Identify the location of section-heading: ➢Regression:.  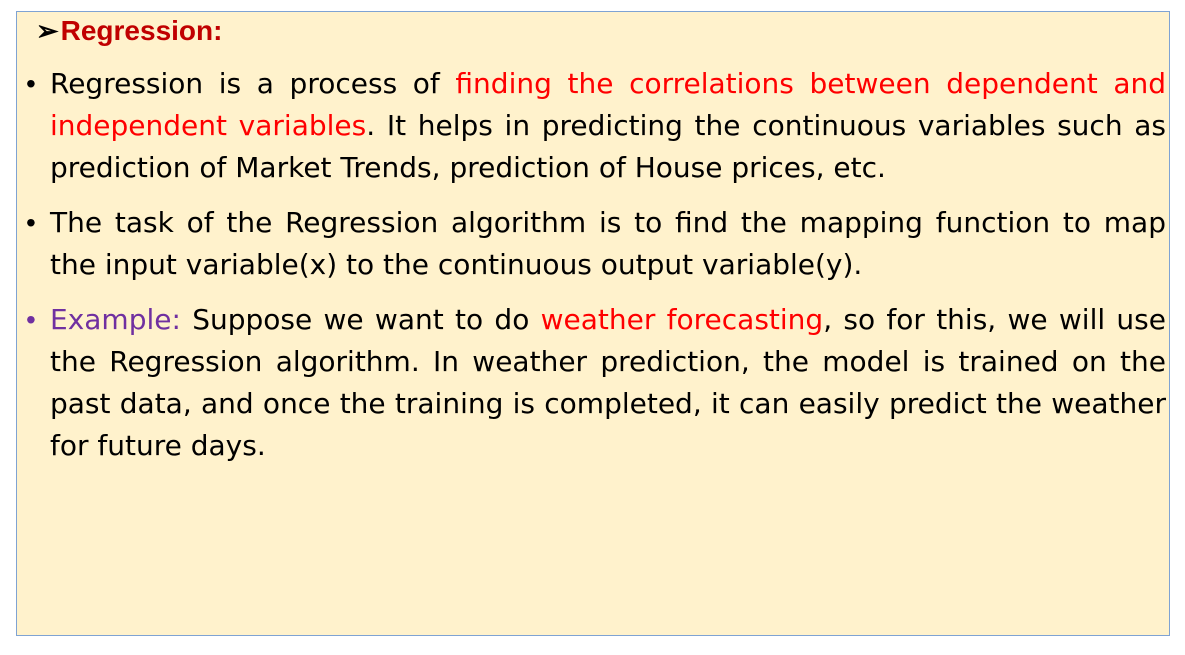
(129, 31).